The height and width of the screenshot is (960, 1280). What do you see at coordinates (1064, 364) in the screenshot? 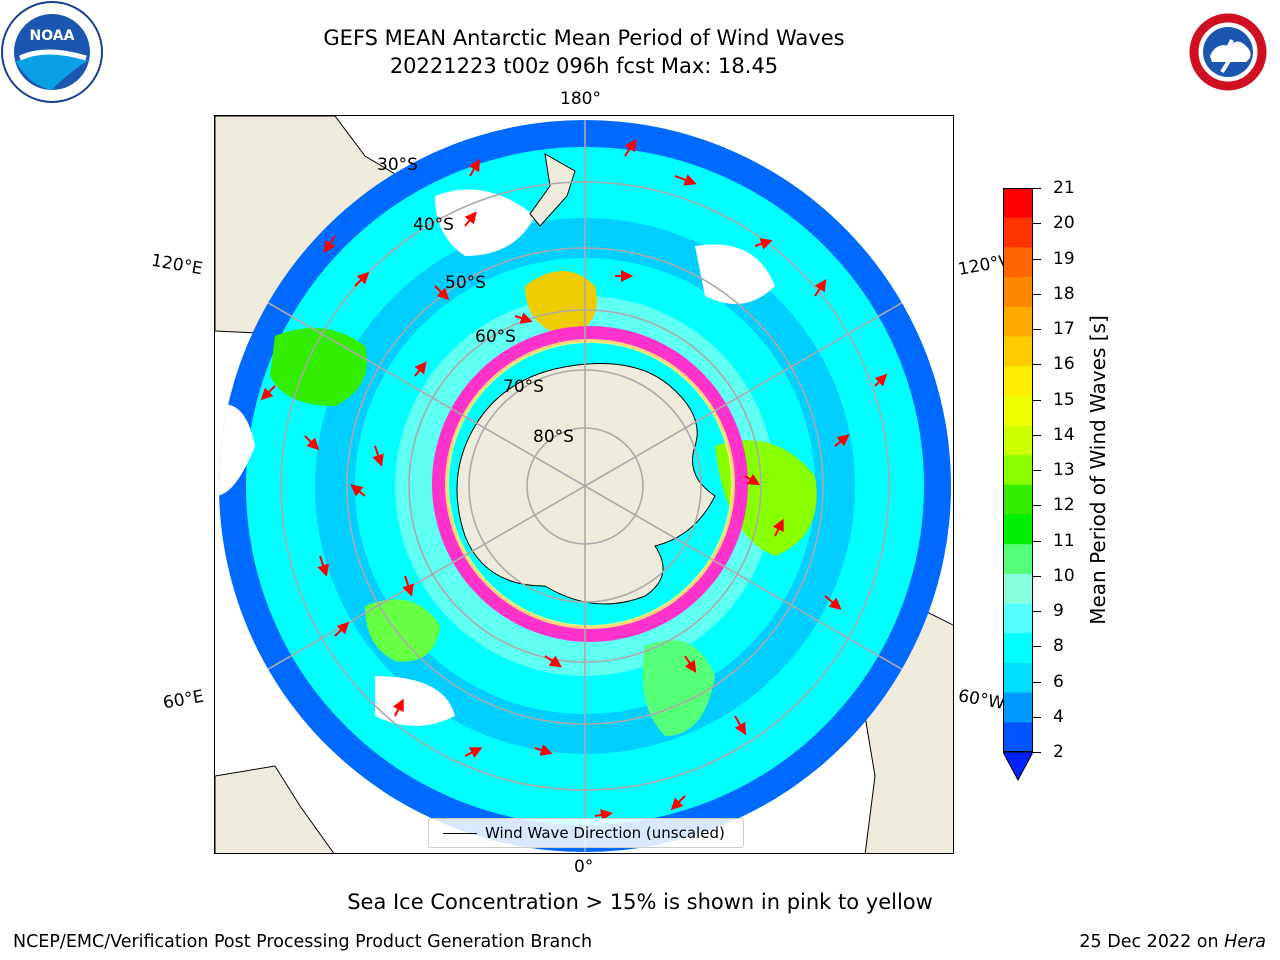
I see `colorbar-tick-label: 16` at bounding box center [1064, 364].